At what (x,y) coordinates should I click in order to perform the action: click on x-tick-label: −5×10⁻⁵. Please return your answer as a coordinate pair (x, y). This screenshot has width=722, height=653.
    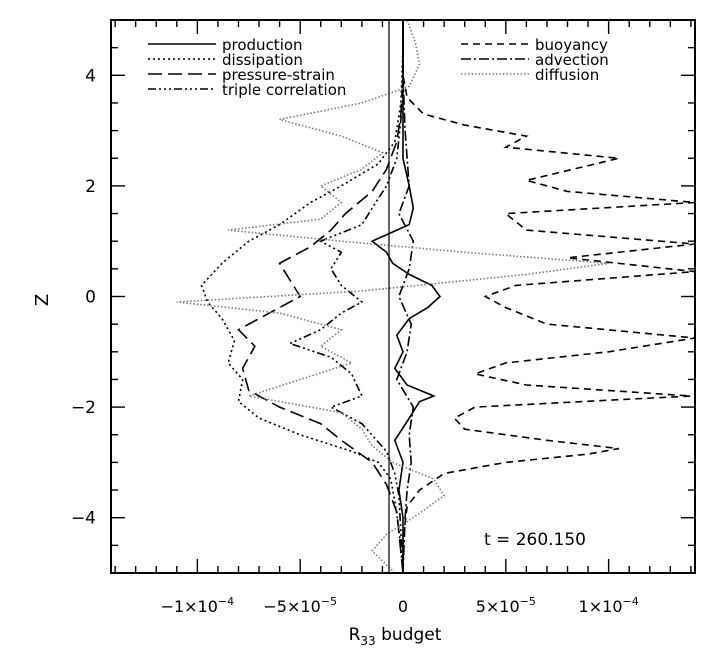
    Looking at the image, I should click on (300, 605).